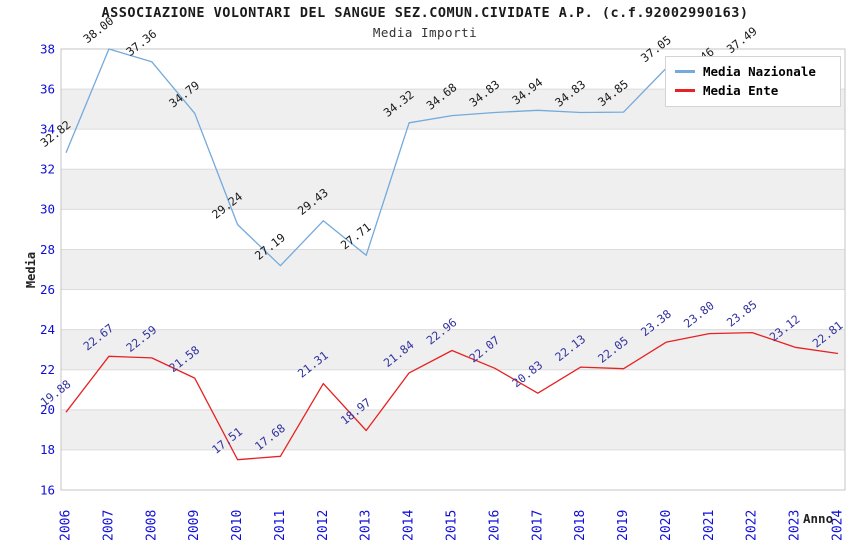 This screenshot has height=550, width=850. What do you see at coordinates (98, 30) in the screenshot?
I see `point-label: 38.00` at bounding box center [98, 30].